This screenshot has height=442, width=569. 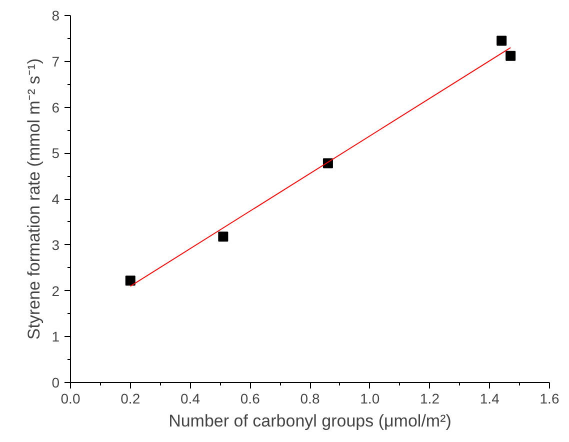 What do you see at coordinates (370, 398) in the screenshot?
I see `x-tick-label: 1.0` at bounding box center [370, 398].